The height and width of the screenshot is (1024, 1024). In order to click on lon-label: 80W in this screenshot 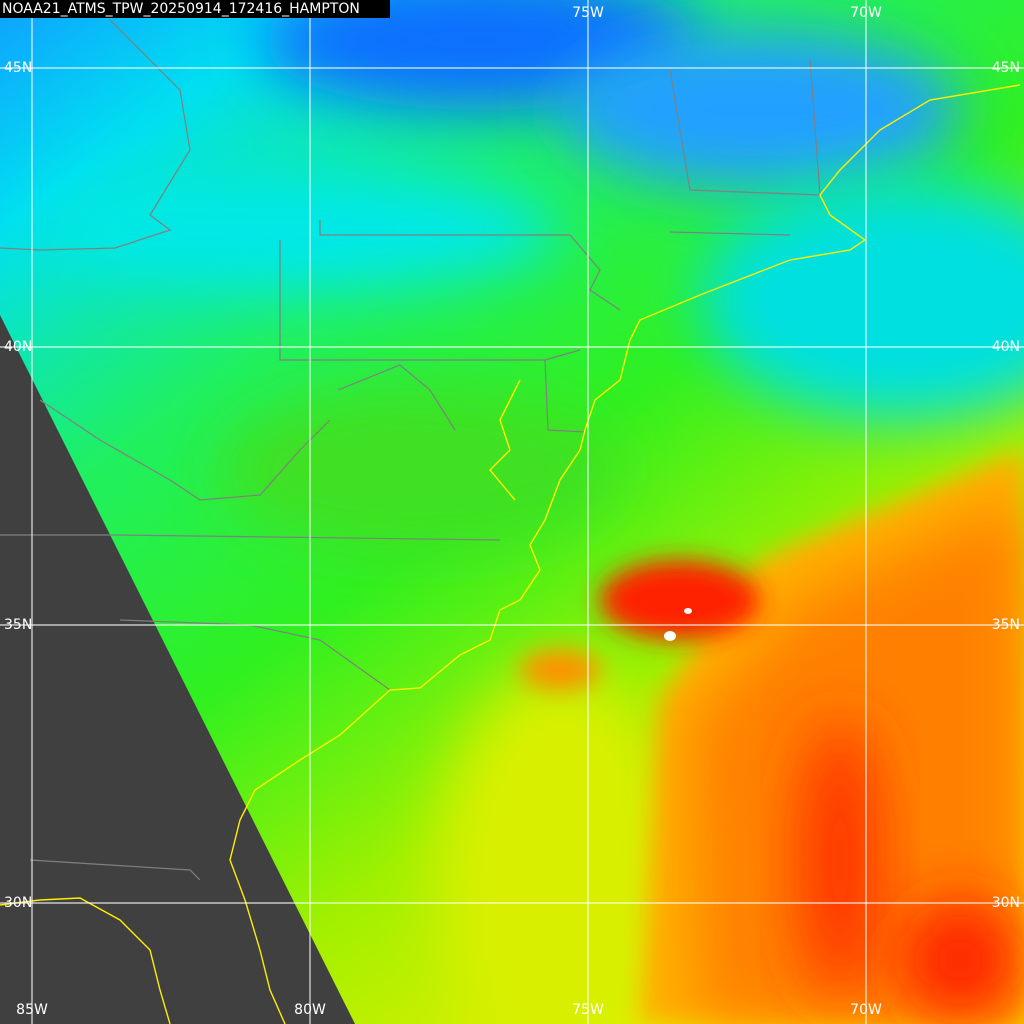, I will do `click(310, 1010)`.